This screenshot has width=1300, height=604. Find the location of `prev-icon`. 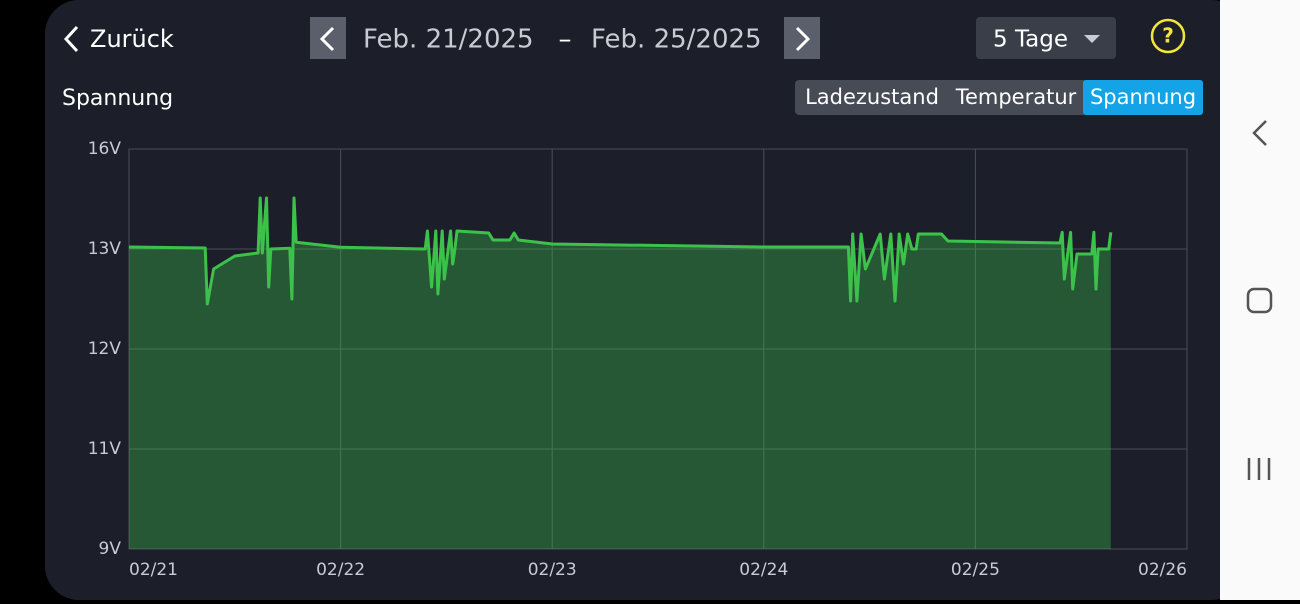

prev-icon is located at coordinates (327, 39).